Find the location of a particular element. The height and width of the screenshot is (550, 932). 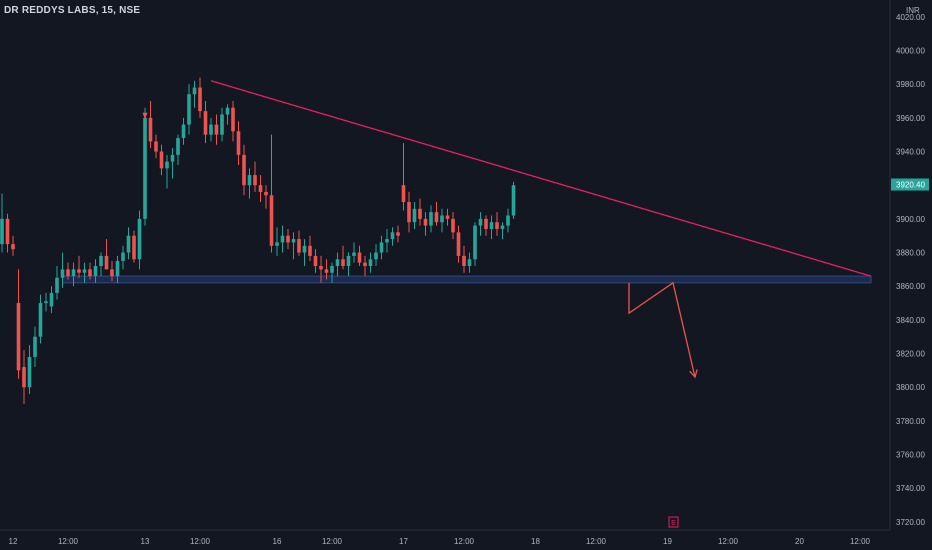

support-zone is located at coordinates (467, 279).